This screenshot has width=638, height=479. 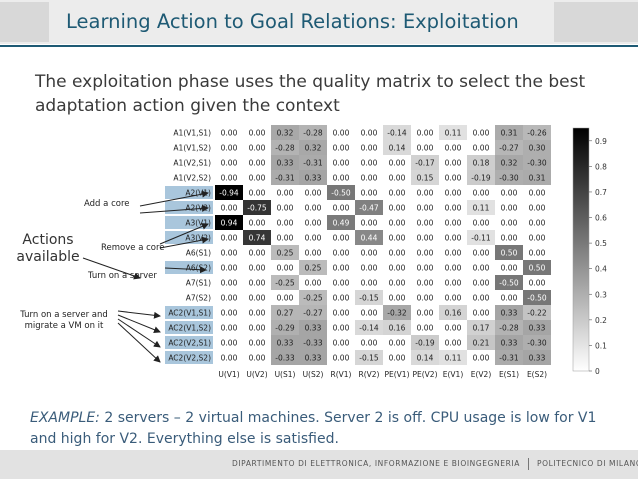 I want to click on cell-value-label: -0.33, so click(x=285, y=358).